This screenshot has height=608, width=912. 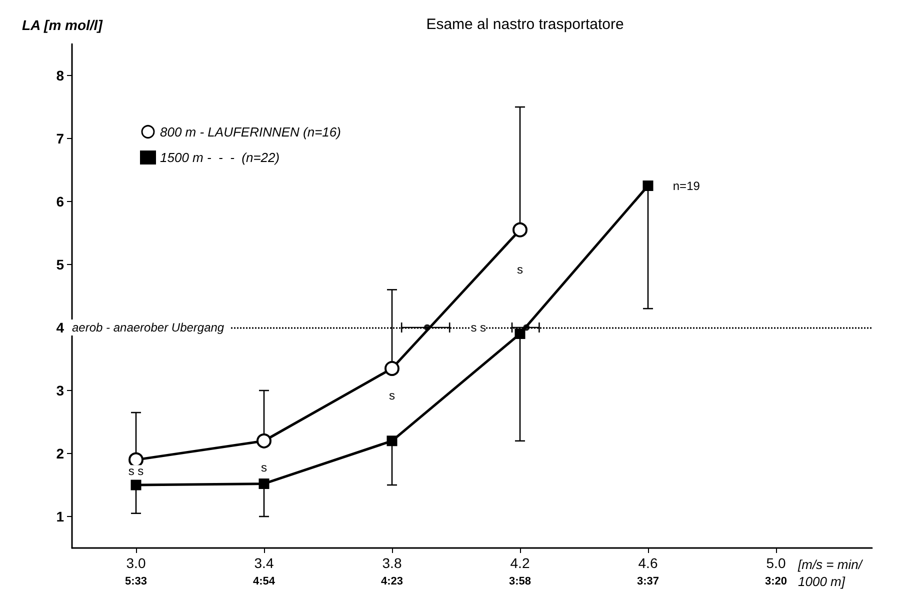 What do you see at coordinates (60, 516) in the screenshot?
I see `y-tick-label: 1` at bounding box center [60, 516].